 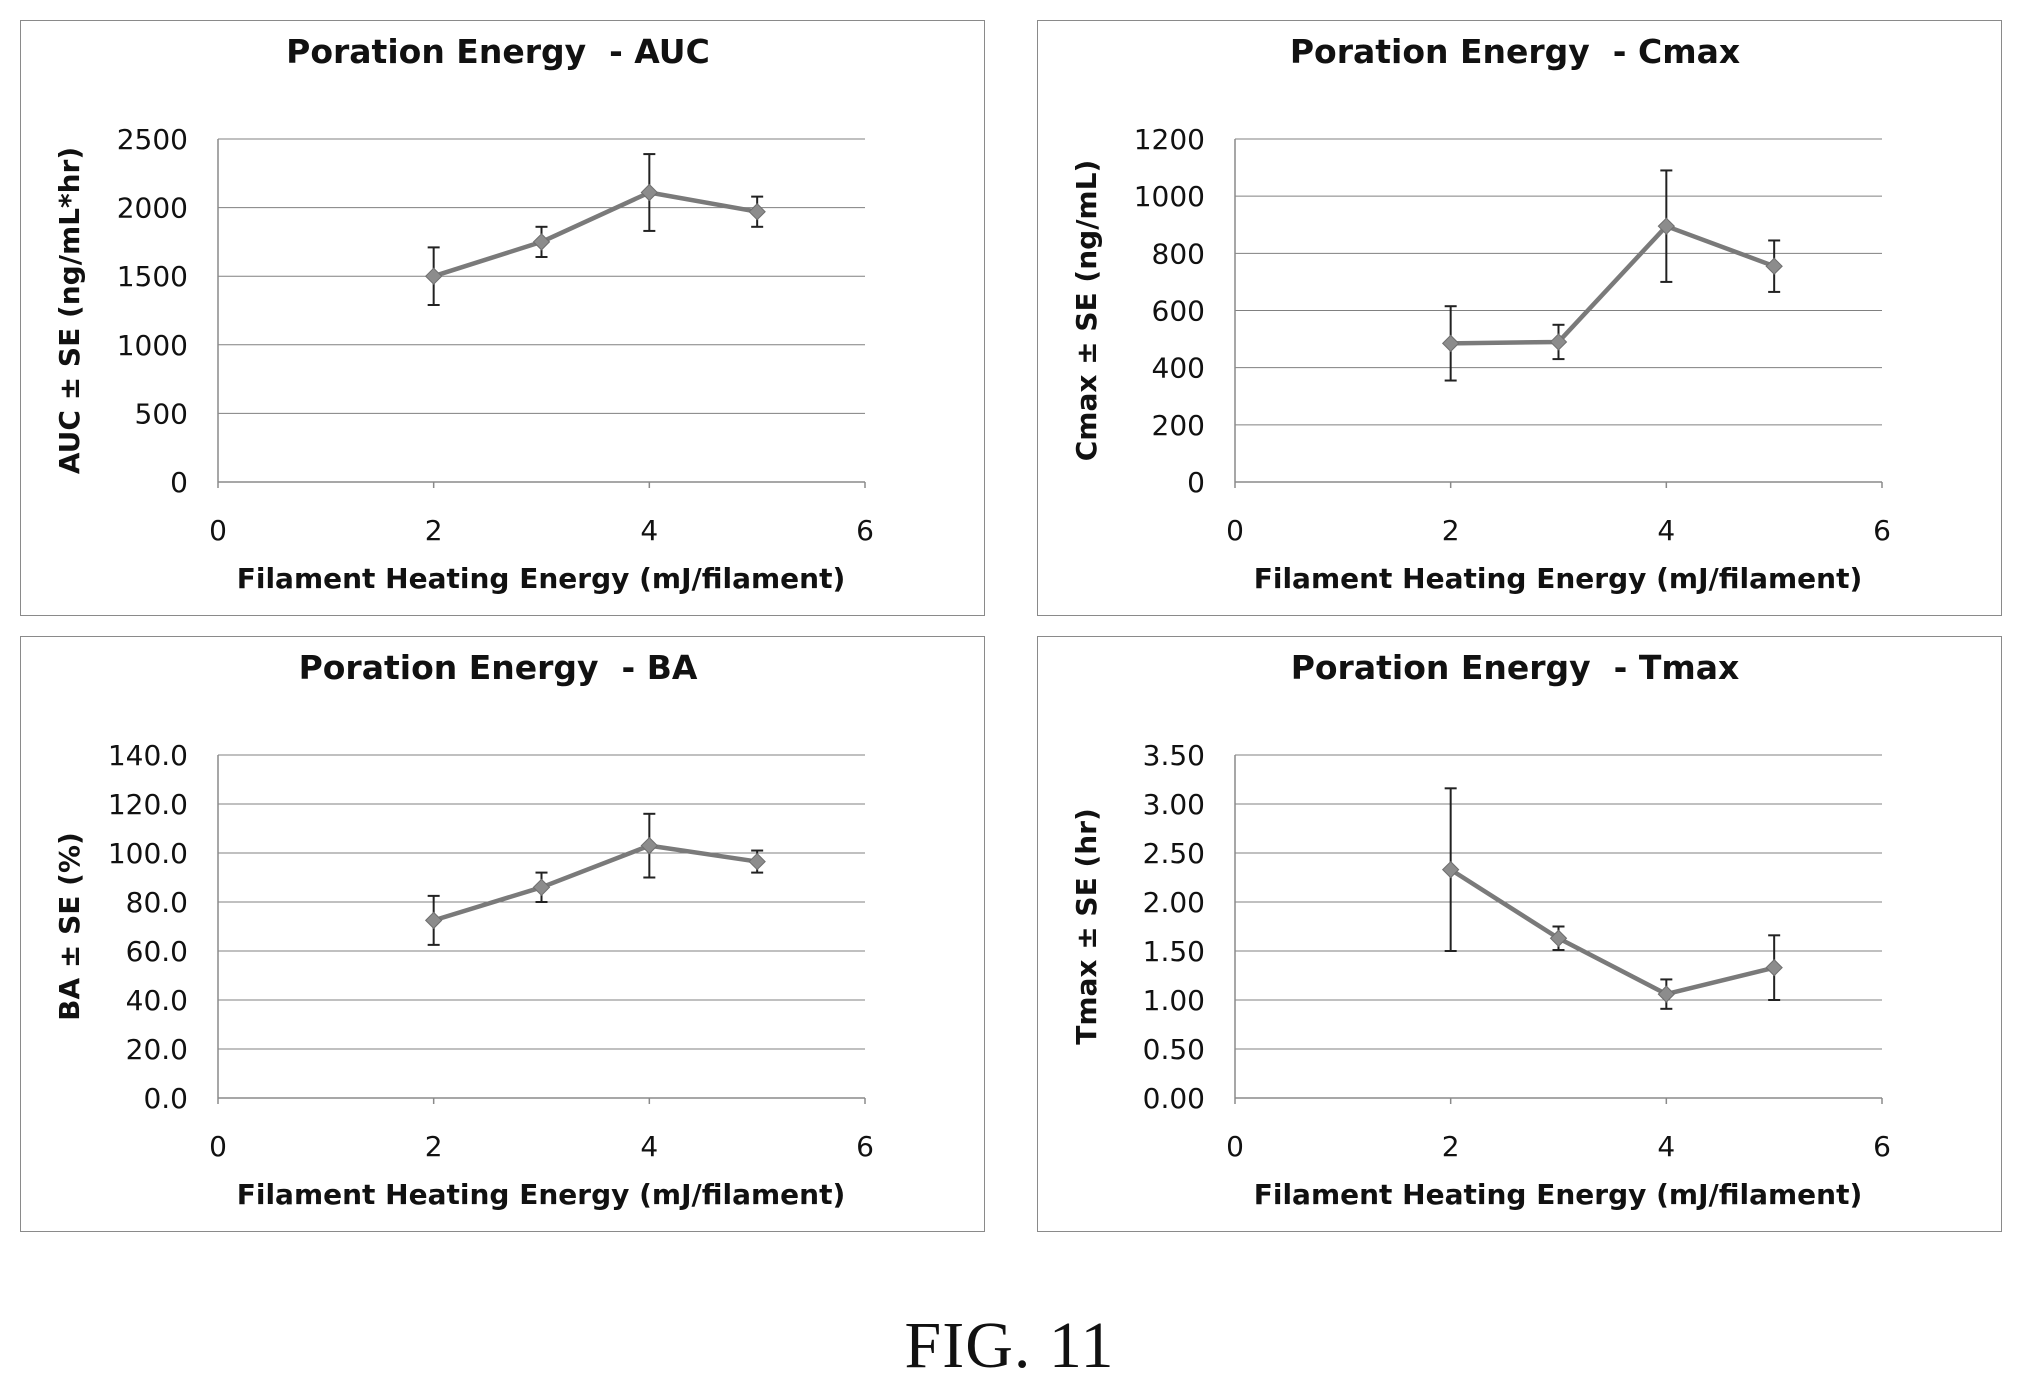 What do you see at coordinates (434, 1146) in the screenshot?
I see `ba-x-tick-label: 2` at bounding box center [434, 1146].